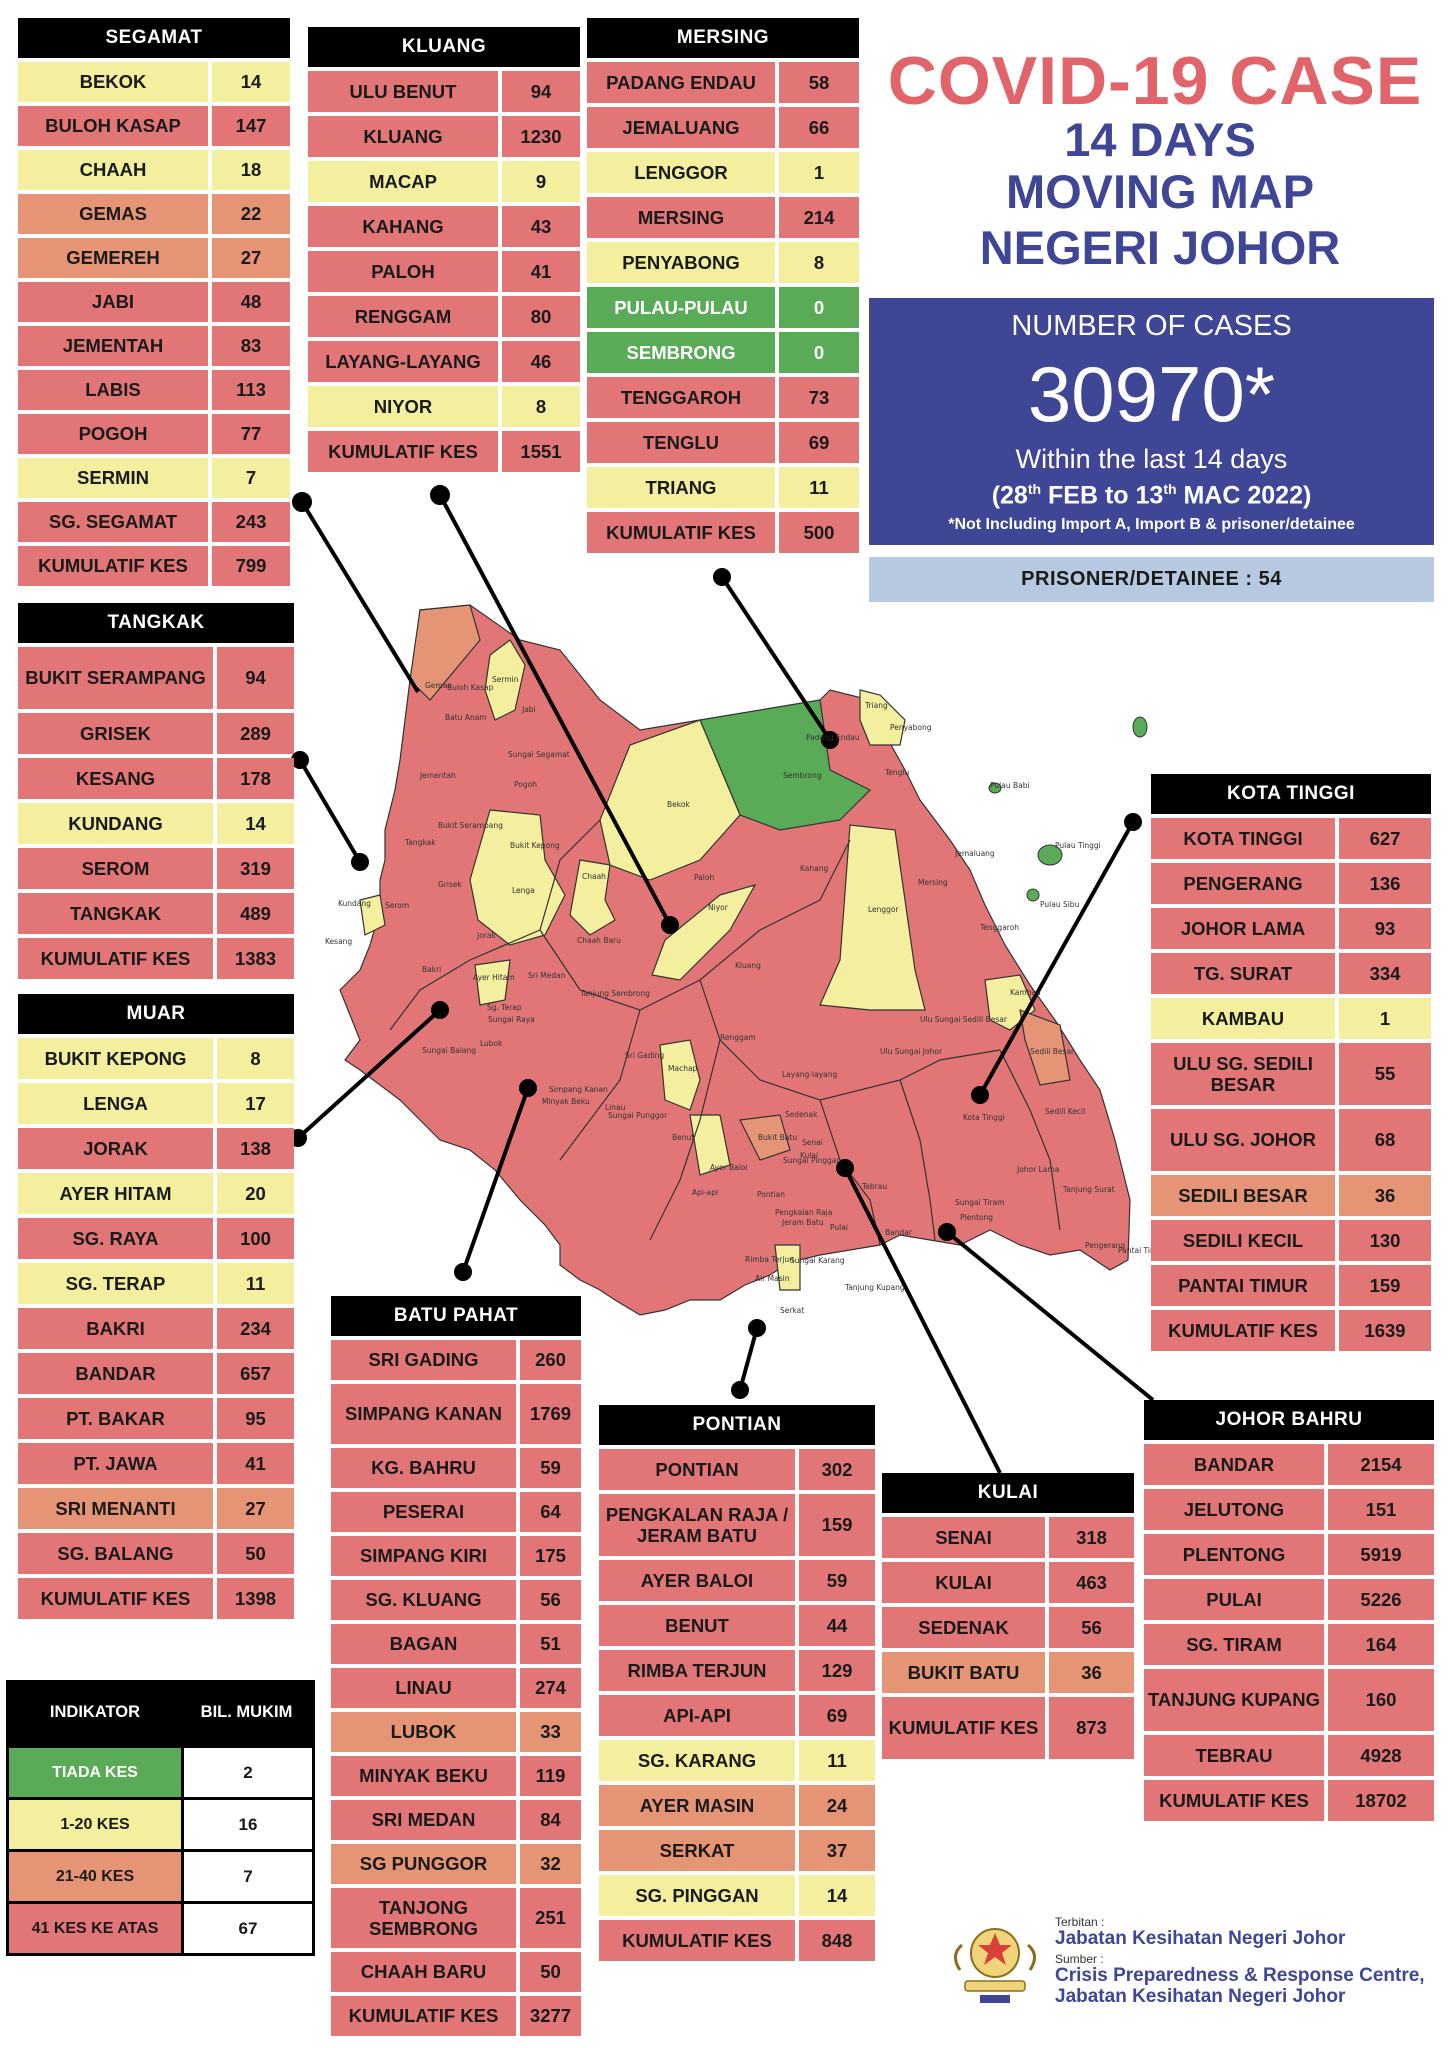 The height and width of the screenshot is (2048, 1448). Describe the element at coordinates (837, 1715) in the screenshot. I see `mukim-case-count: 69` at that location.